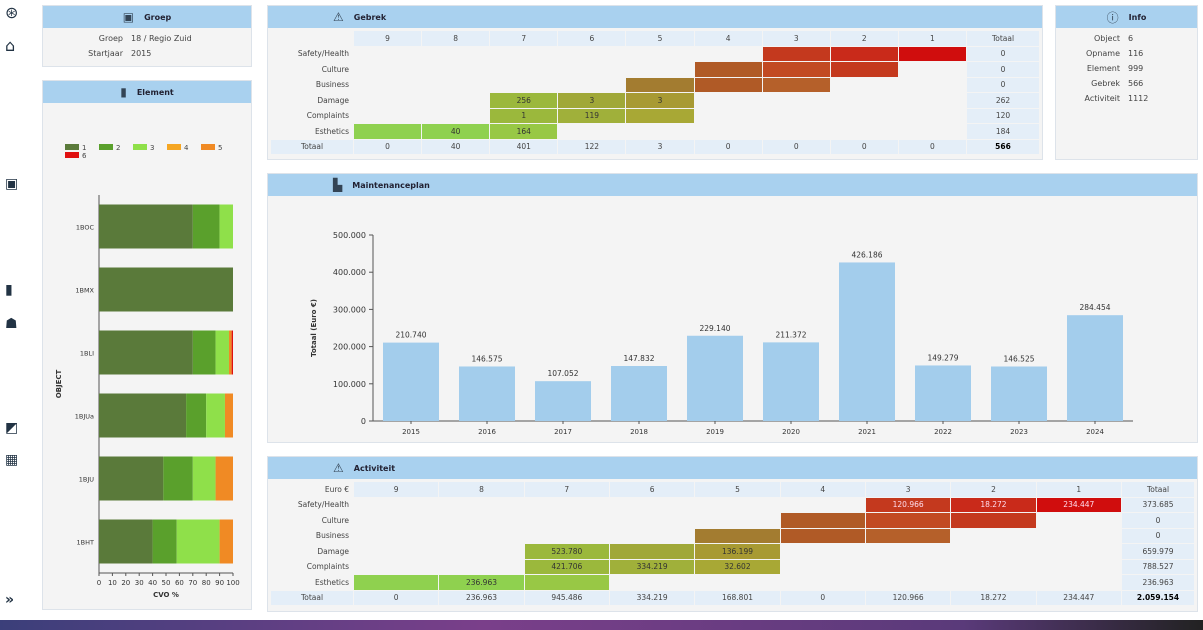 This screenshot has height=630, width=1203. I want to click on matrix-cell: 256, so click(524, 100).